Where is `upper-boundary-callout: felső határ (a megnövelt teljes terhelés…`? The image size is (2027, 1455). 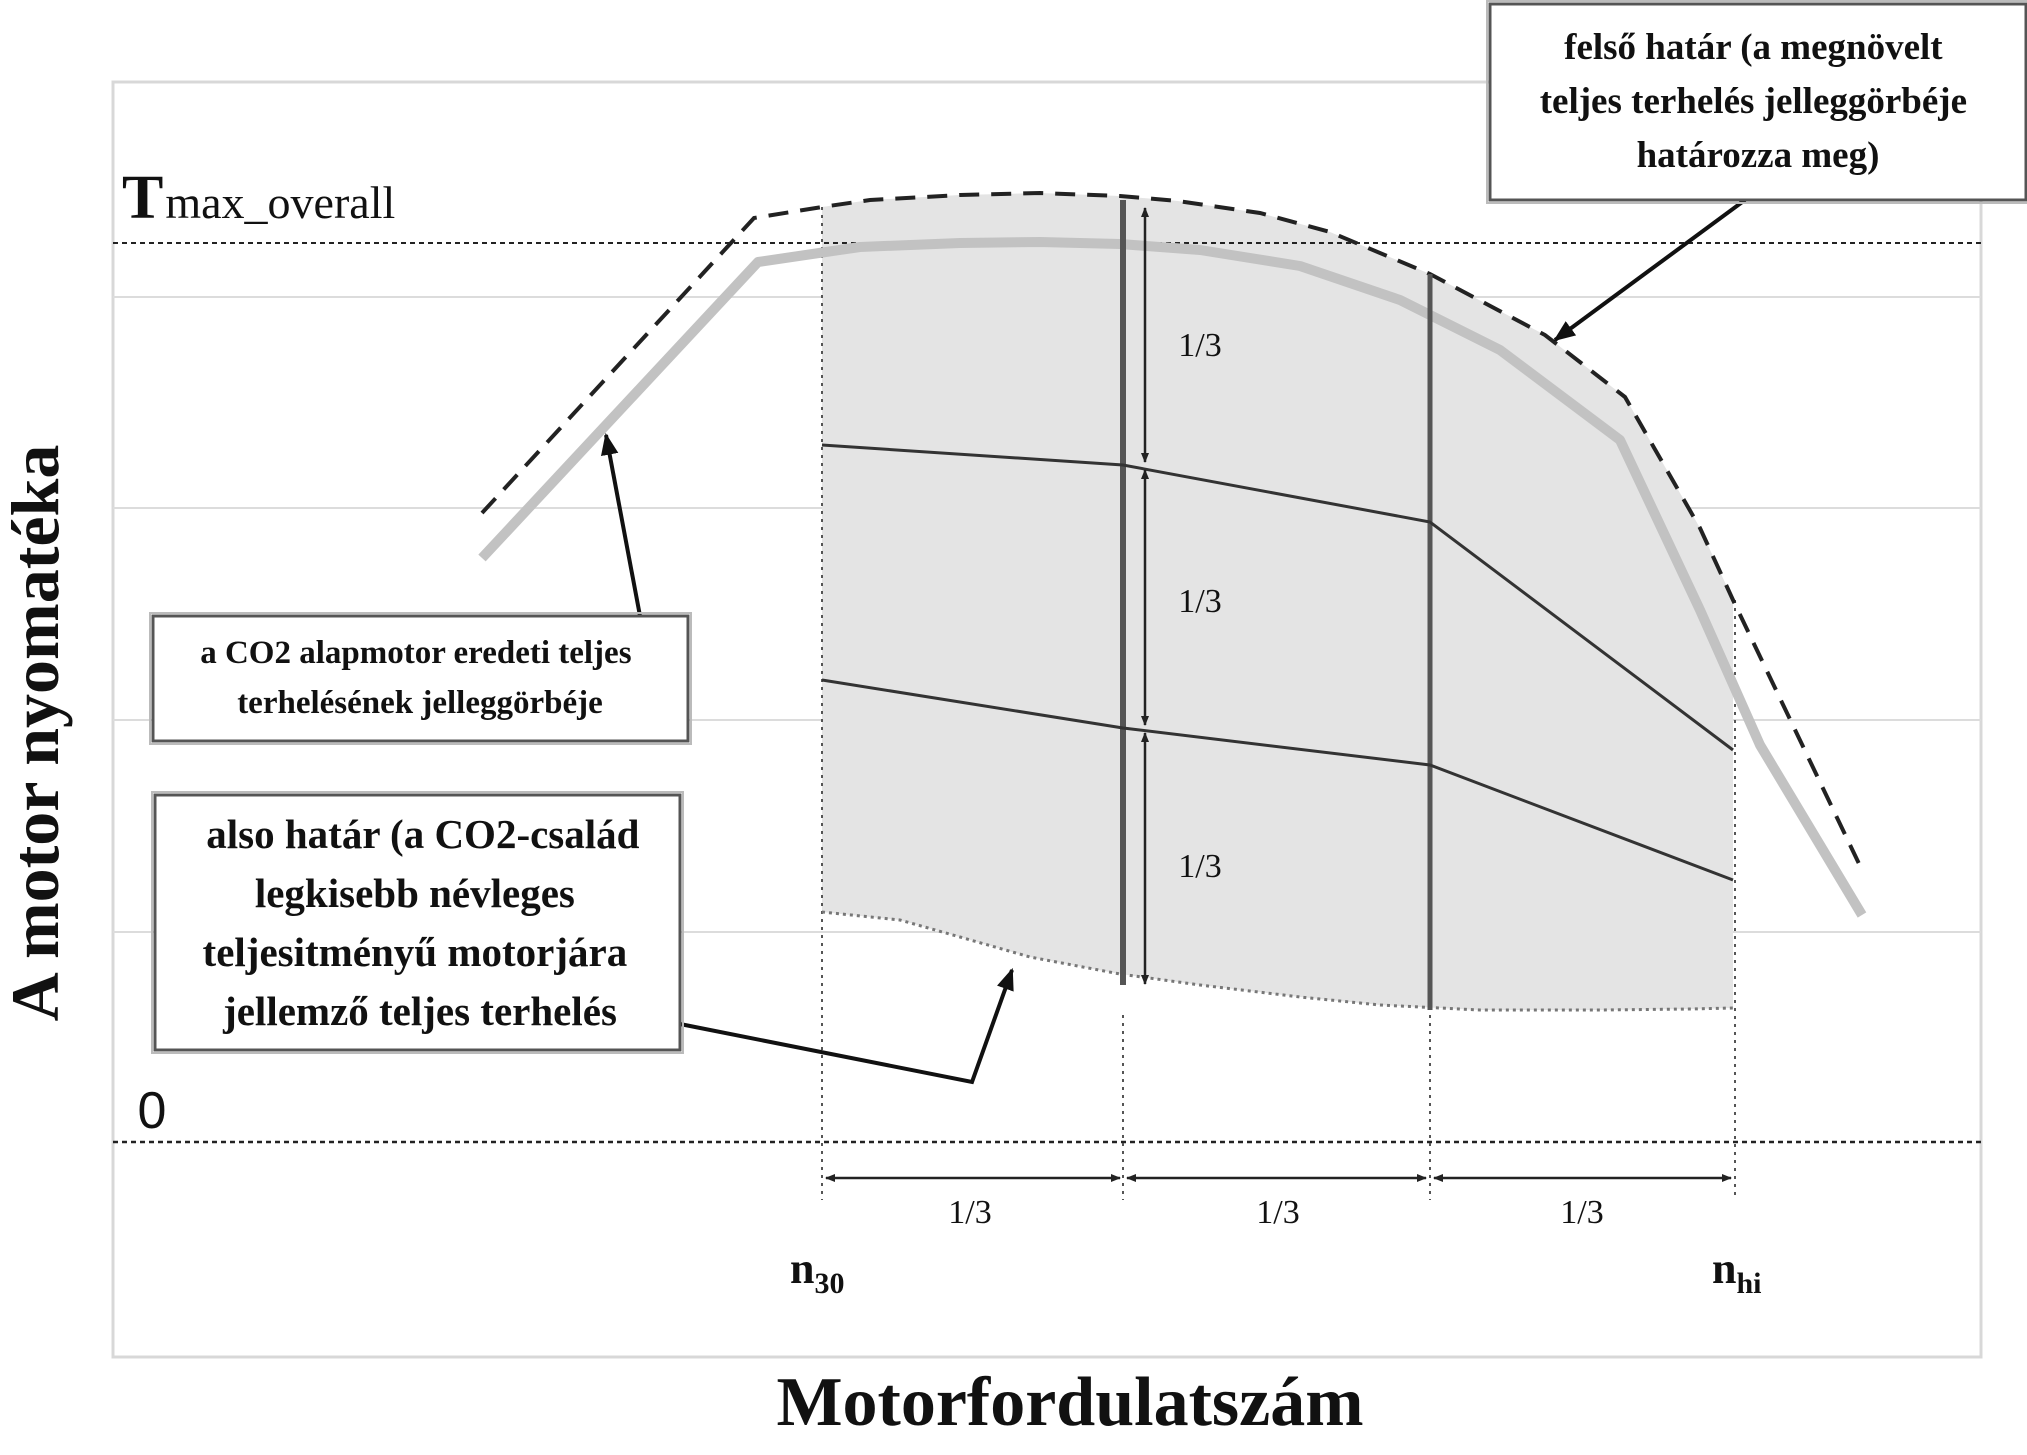 upper-boundary-callout: felső határ (a megnövelt teljes terhelés… is located at coordinates (1756, 102).